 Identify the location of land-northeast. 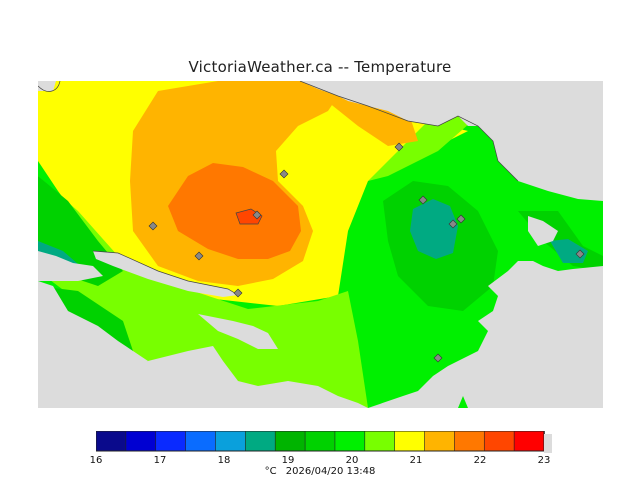
(451, 141).